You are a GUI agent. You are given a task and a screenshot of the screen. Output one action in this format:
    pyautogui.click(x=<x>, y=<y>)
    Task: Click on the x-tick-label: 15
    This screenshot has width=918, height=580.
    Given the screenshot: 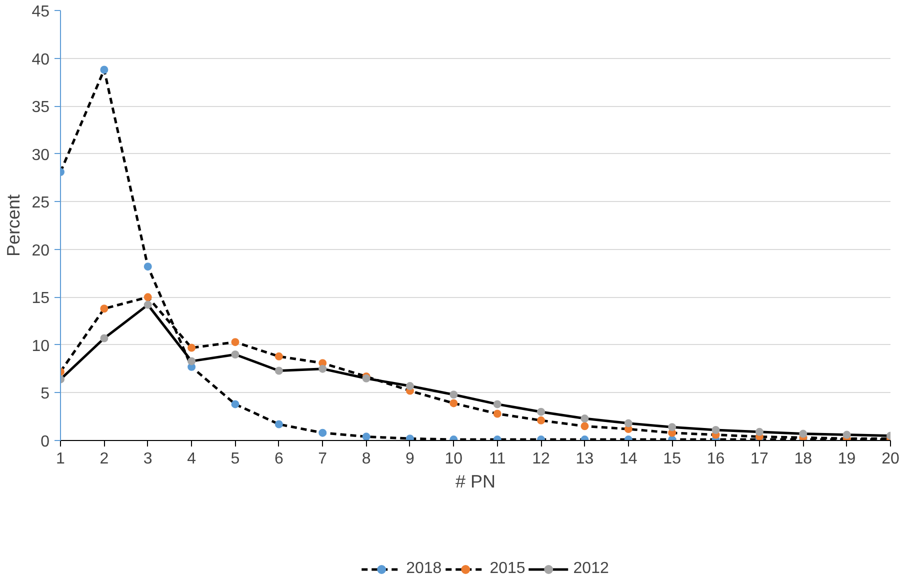 What is the action you would take?
    pyautogui.click(x=672, y=459)
    